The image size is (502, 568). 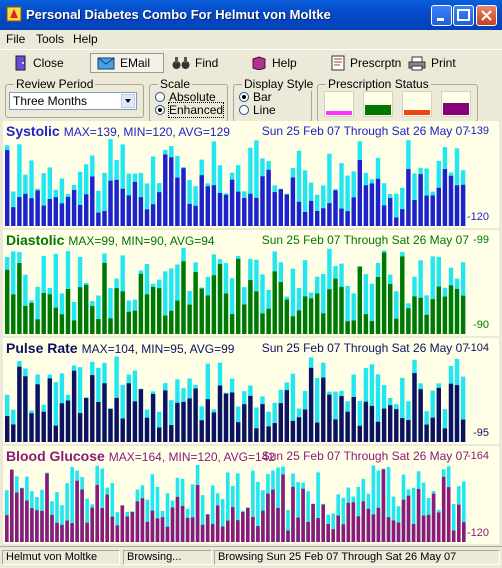 I want to click on print-button: Print, so click(x=432, y=63).